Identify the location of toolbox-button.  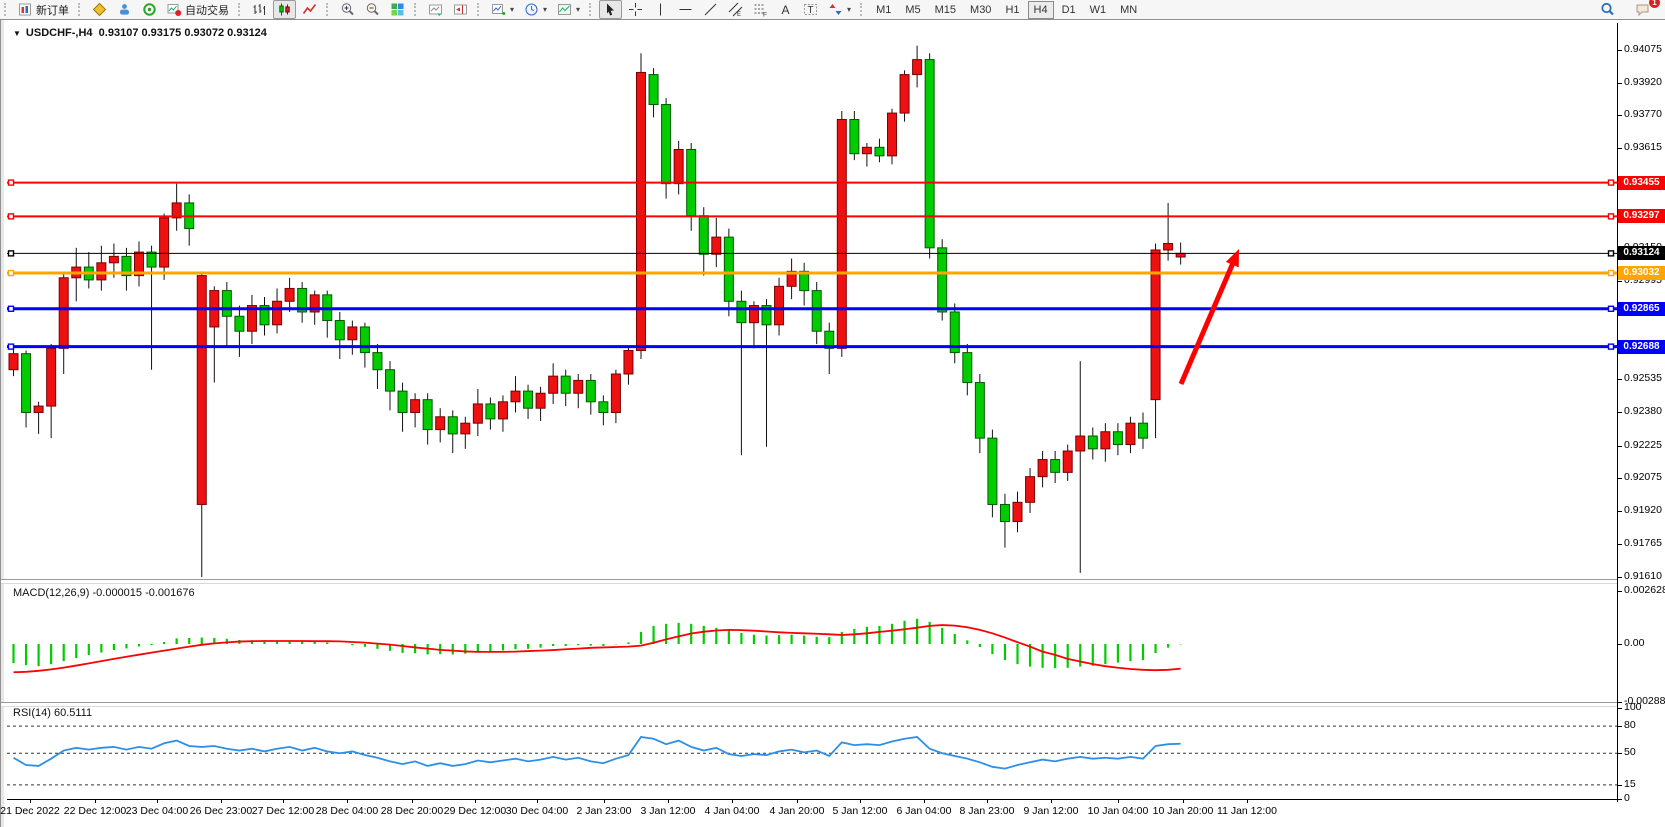
(124, 9).